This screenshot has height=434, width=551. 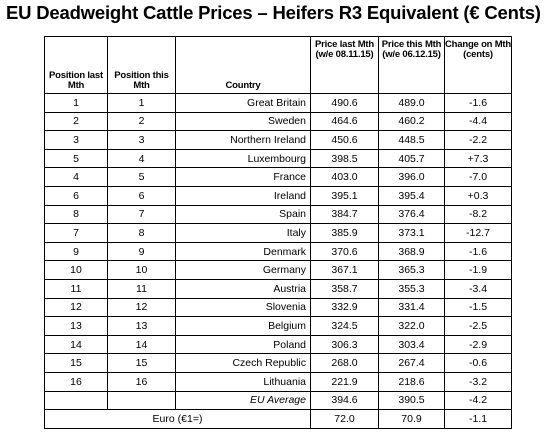 I want to click on change-cell: +7.3, so click(x=478, y=158).